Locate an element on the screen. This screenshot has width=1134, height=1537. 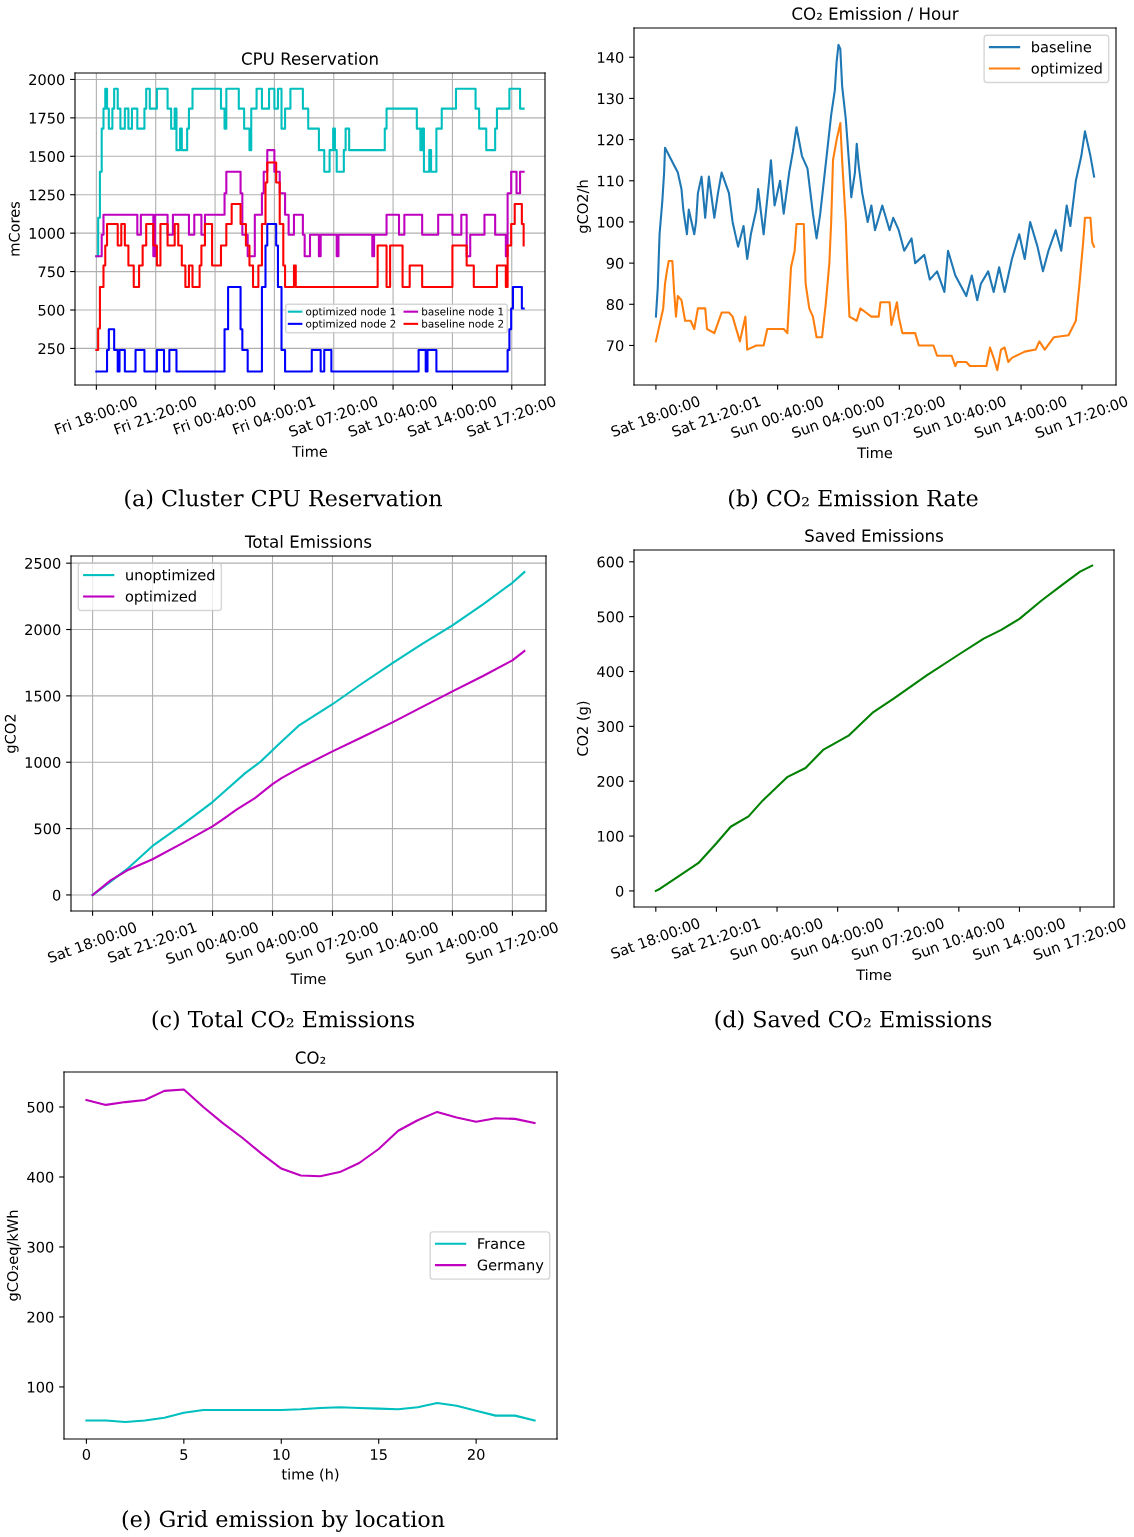
y-axis-title: gCO2/h is located at coordinates (583, 206).